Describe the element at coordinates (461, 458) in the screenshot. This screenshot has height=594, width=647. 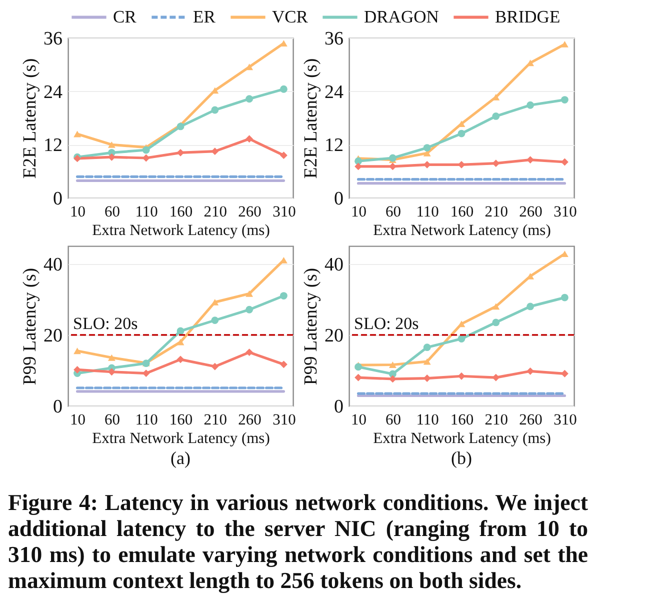
I see `text: (b)` at that location.